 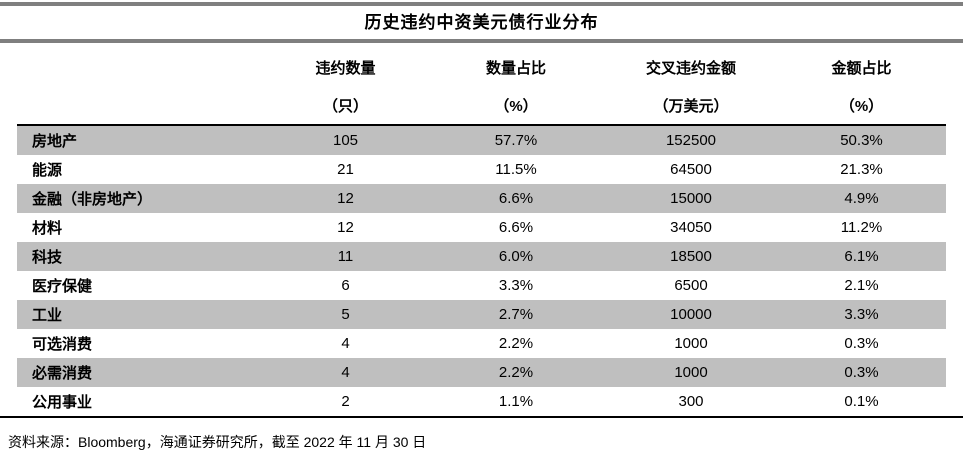 I want to click on amount-cell: 6500, so click(x=691, y=285).